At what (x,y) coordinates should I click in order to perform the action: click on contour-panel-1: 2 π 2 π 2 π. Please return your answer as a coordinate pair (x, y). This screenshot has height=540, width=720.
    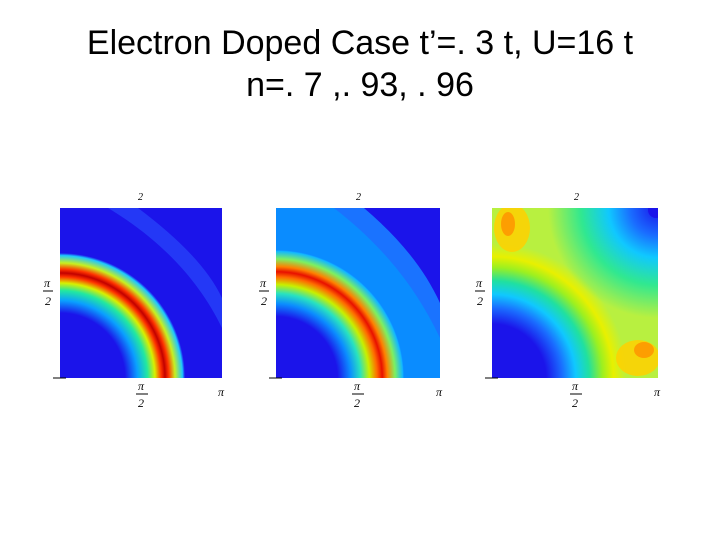
    Looking at the image, I should click on (138, 300).